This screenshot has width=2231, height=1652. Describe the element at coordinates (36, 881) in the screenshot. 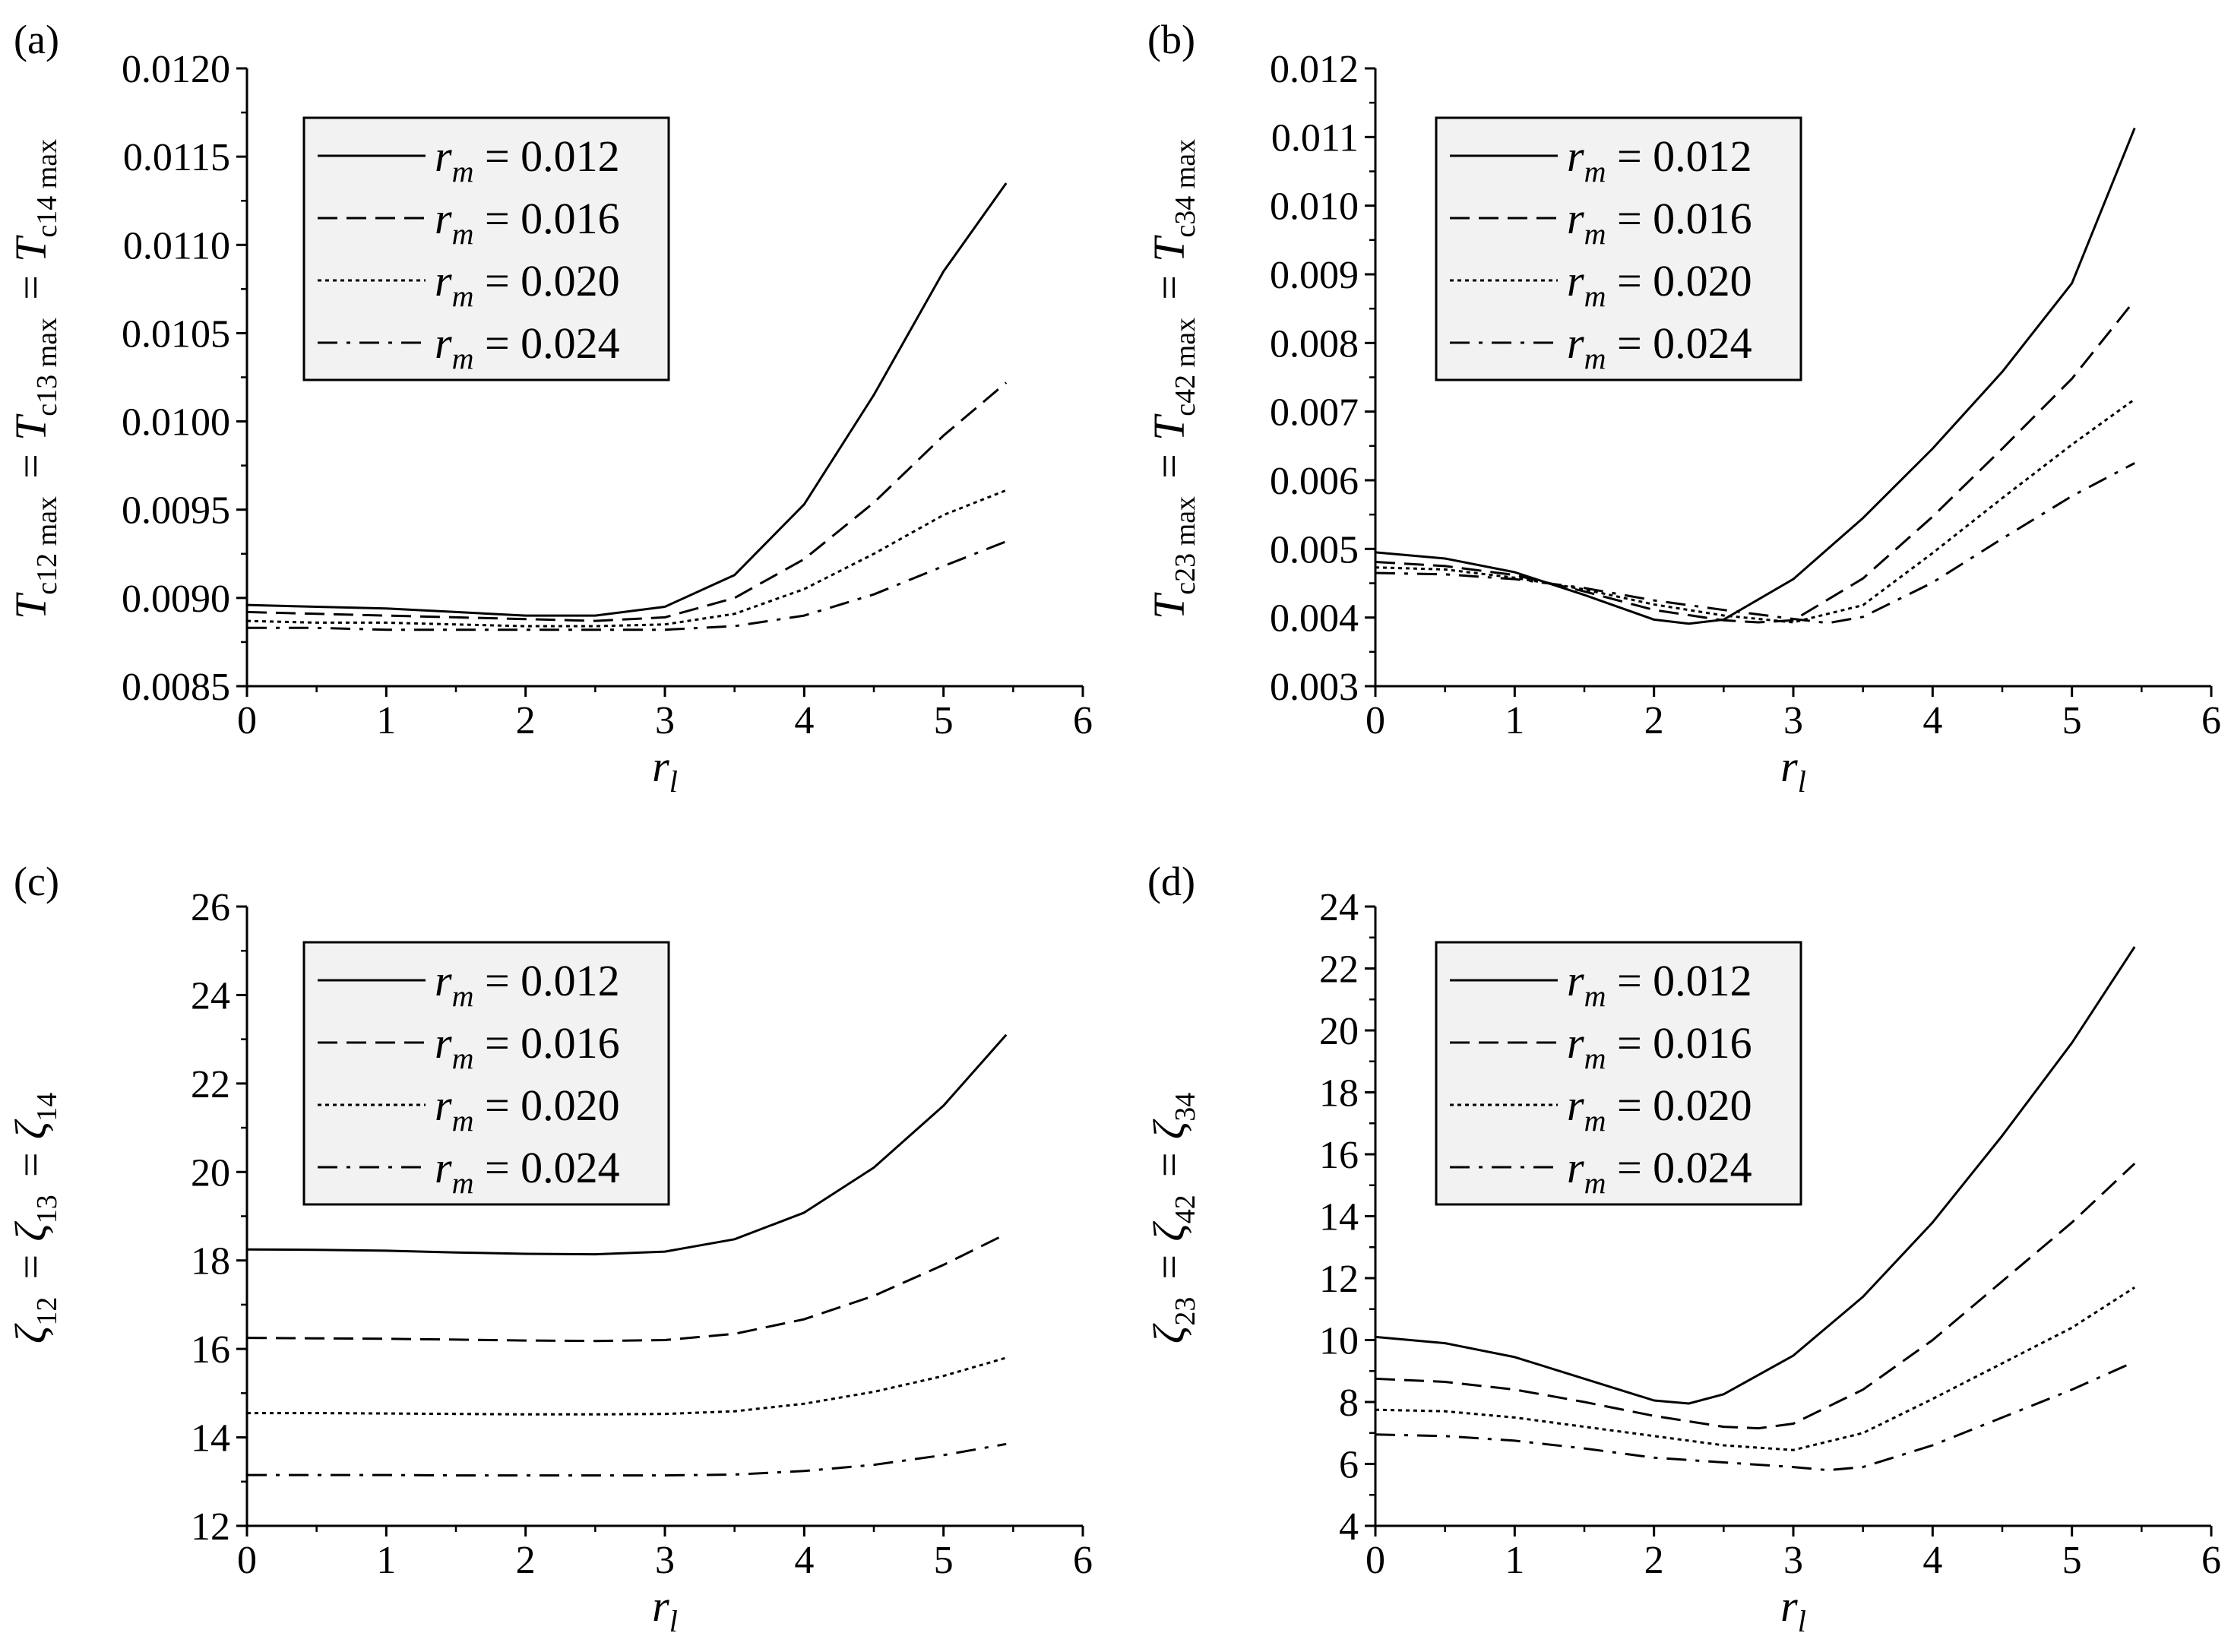

I see `panel-label: (c)` at that location.